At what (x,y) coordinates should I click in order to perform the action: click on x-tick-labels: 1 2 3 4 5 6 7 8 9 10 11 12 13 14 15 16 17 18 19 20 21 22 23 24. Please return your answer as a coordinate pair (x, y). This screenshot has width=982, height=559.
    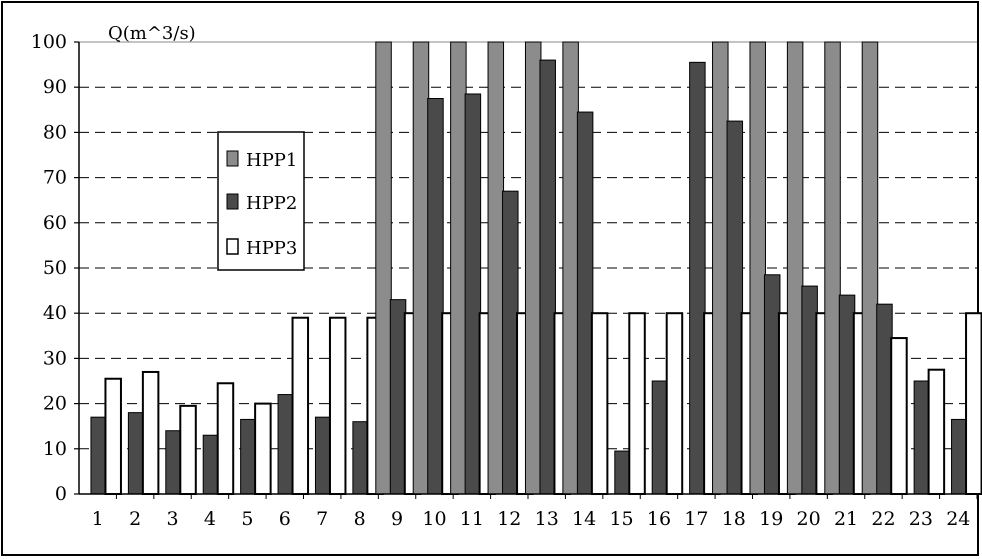
    Looking at the image, I should click on (534, 512).